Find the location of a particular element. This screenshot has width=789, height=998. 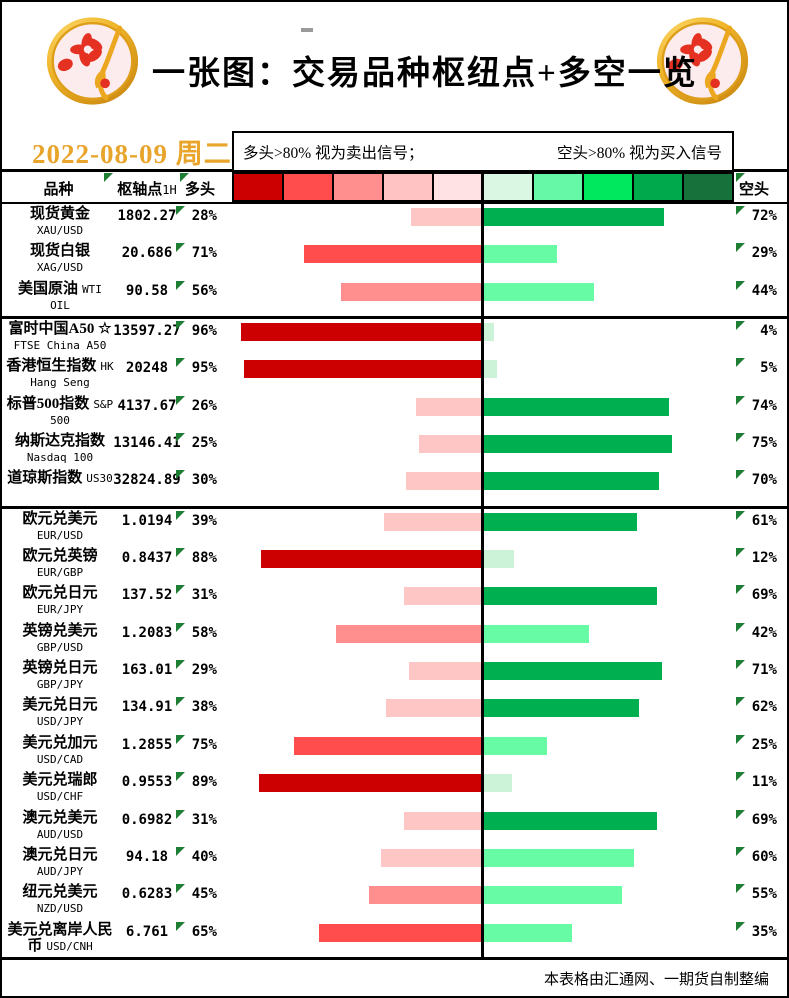

instrument-name-cell: 美元兑离岸人民币 USD/CNH is located at coordinates (60, 938).